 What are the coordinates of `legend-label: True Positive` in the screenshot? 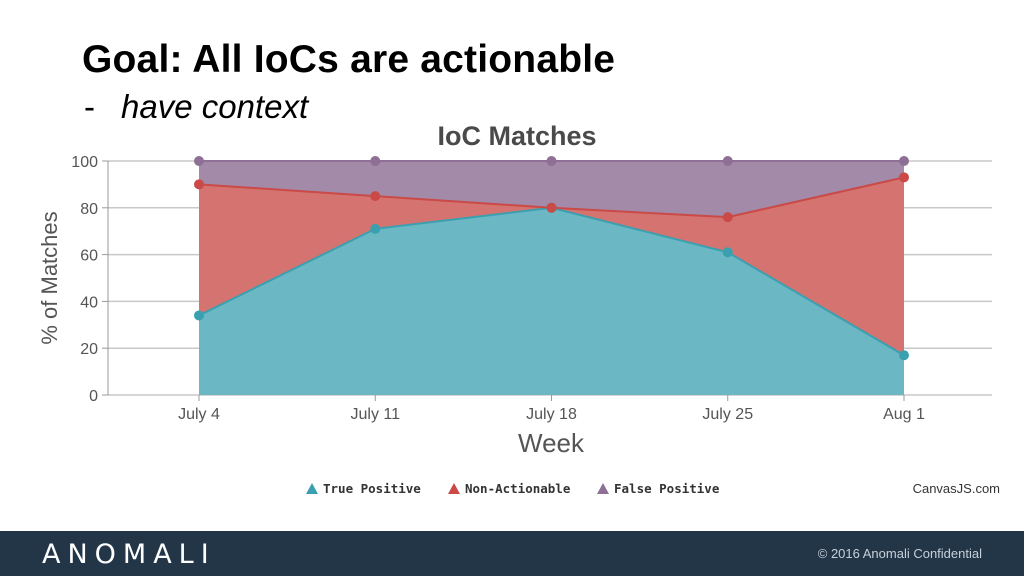 It's located at (372, 488).